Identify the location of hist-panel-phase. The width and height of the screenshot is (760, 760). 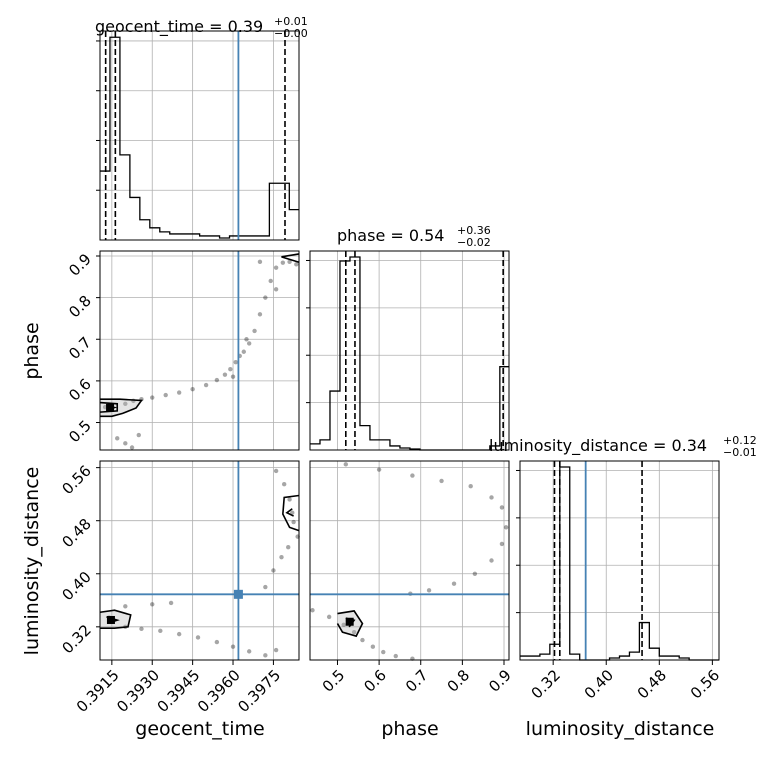
(408, 350).